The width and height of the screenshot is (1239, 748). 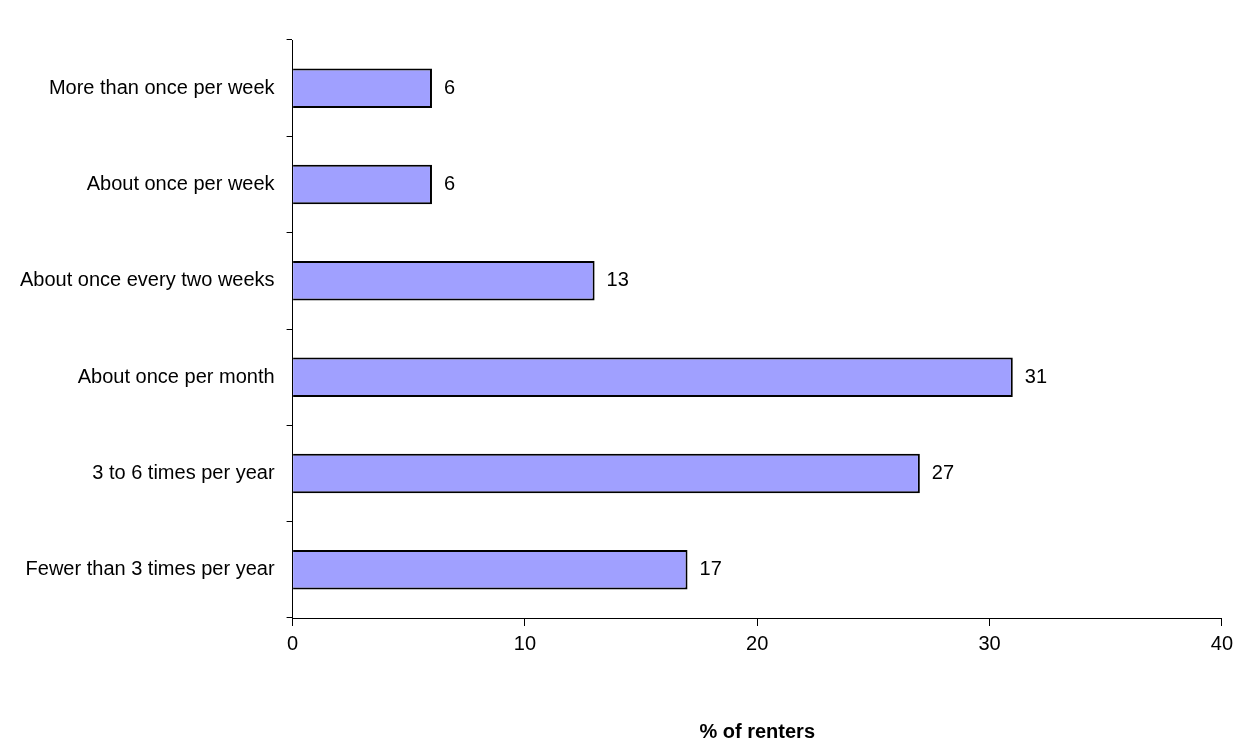 I want to click on y-tick-label: More than once per week, so click(x=162, y=86).